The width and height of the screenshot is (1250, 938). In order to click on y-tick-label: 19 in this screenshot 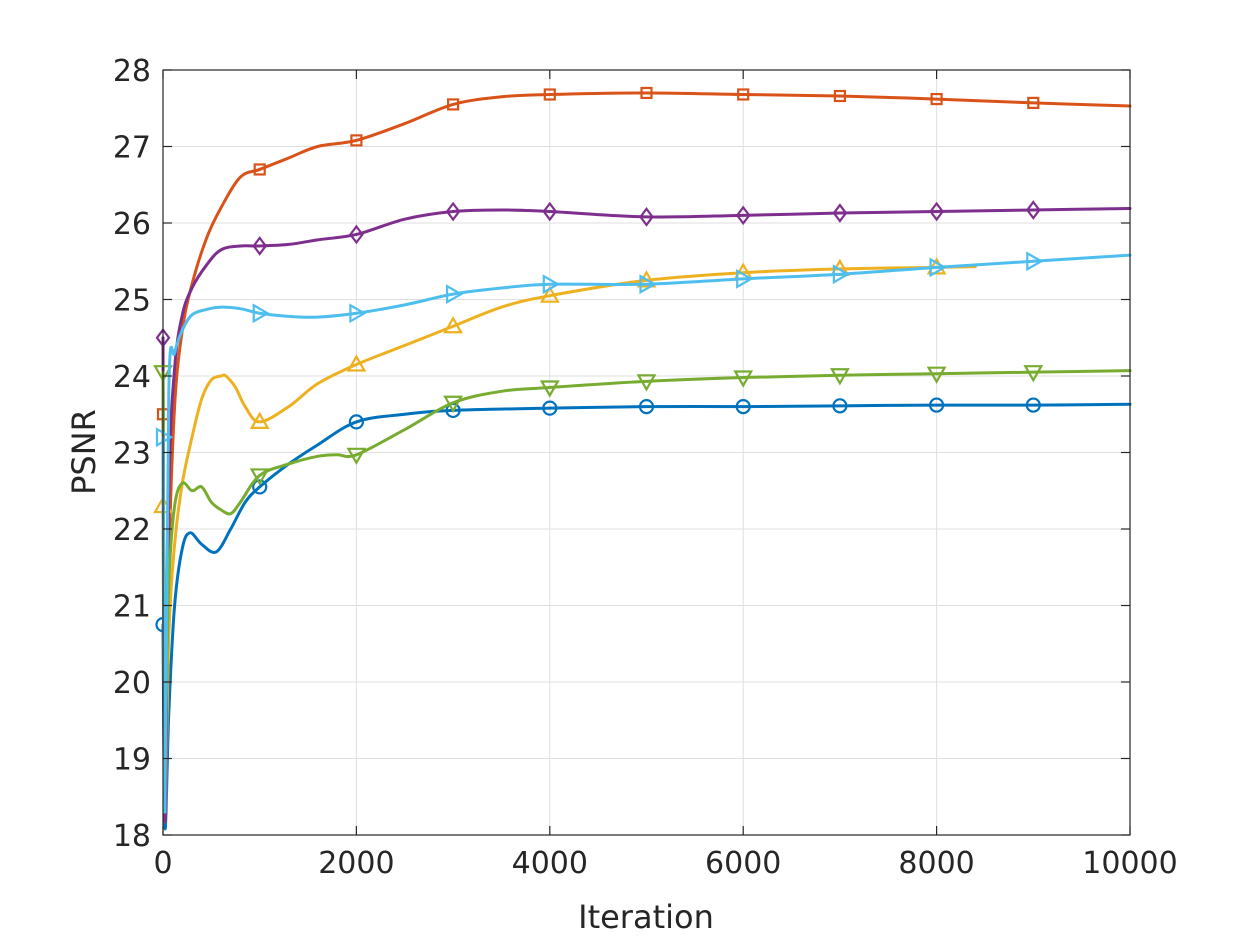, I will do `click(132, 760)`.